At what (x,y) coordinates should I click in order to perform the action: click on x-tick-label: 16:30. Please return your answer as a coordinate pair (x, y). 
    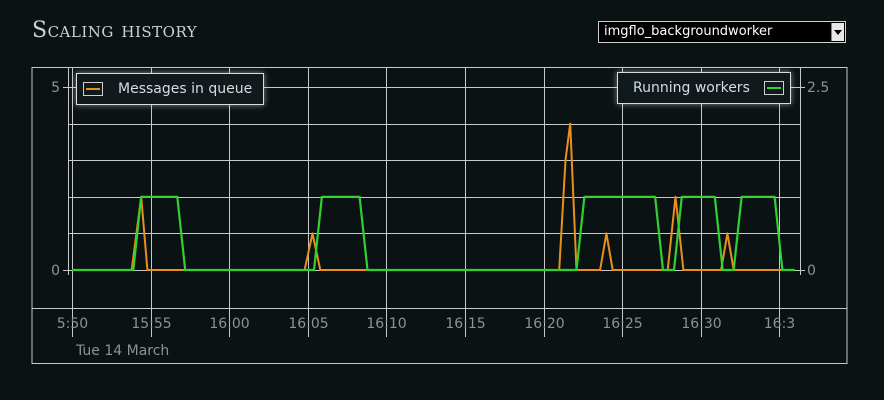
    Looking at the image, I should click on (701, 324).